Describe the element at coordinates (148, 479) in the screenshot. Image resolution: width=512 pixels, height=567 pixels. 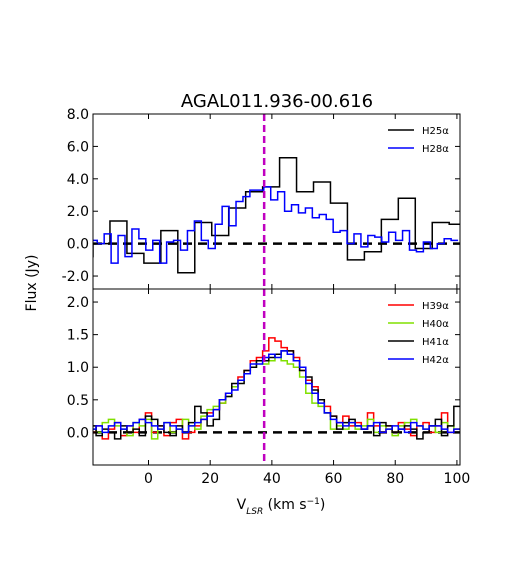
I see `bottom-x-tick-label: 0` at that location.